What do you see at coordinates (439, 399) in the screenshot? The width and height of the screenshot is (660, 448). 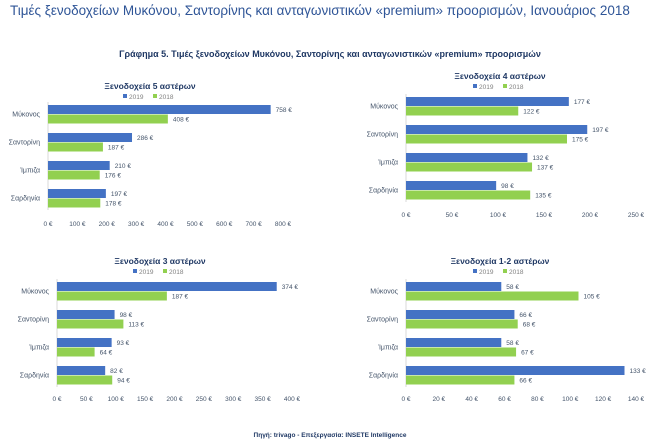 I see `x-tick-label: 20 €` at bounding box center [439, 399].